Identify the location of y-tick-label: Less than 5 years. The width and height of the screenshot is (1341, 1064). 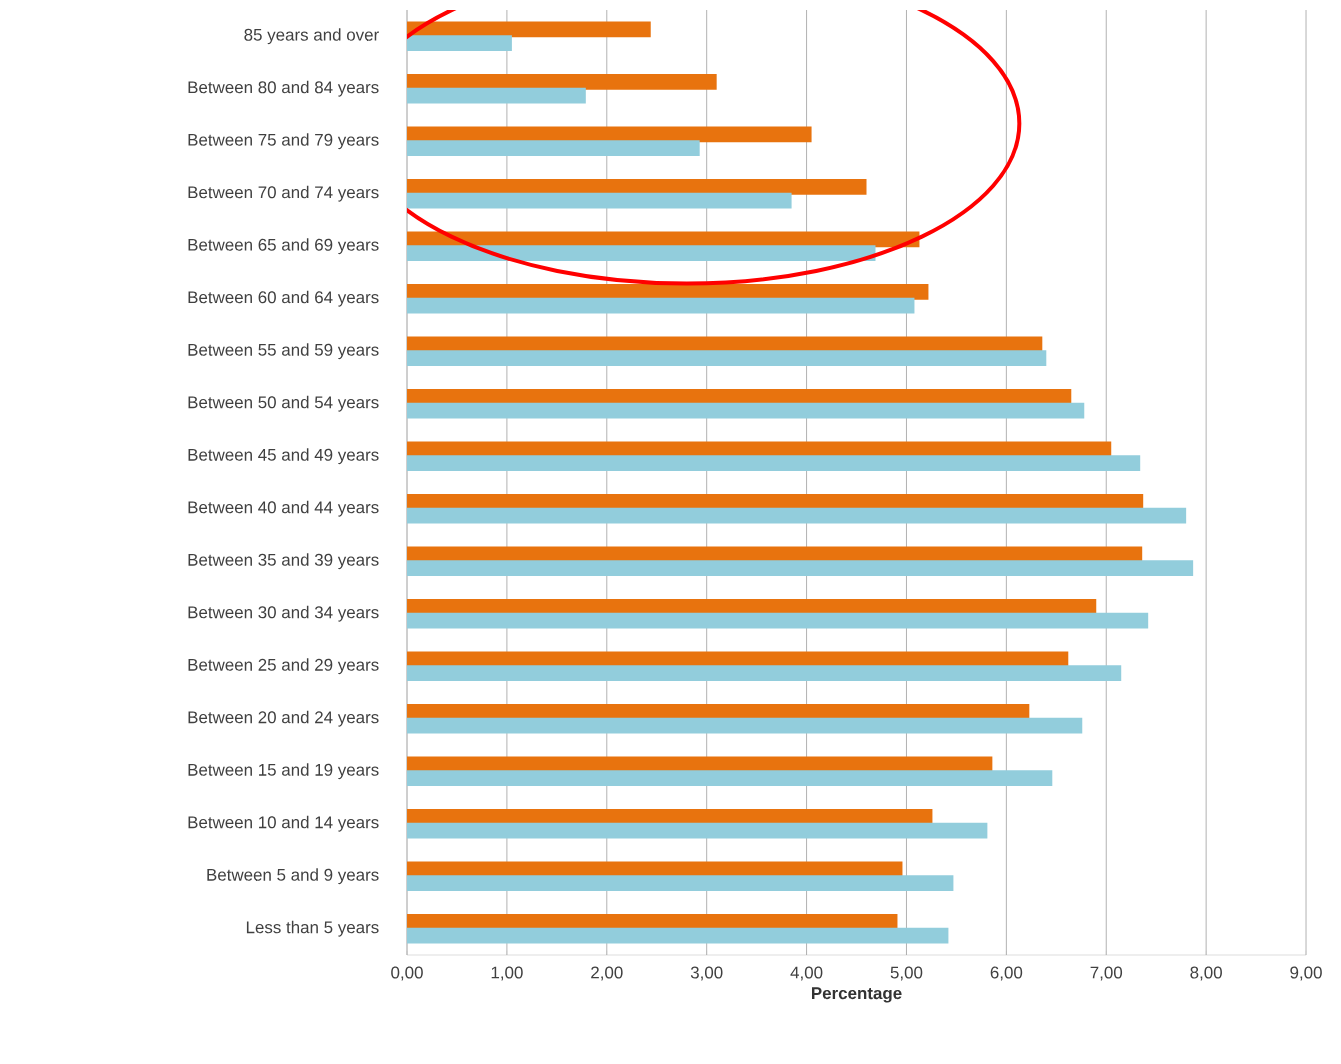
(312, 928).